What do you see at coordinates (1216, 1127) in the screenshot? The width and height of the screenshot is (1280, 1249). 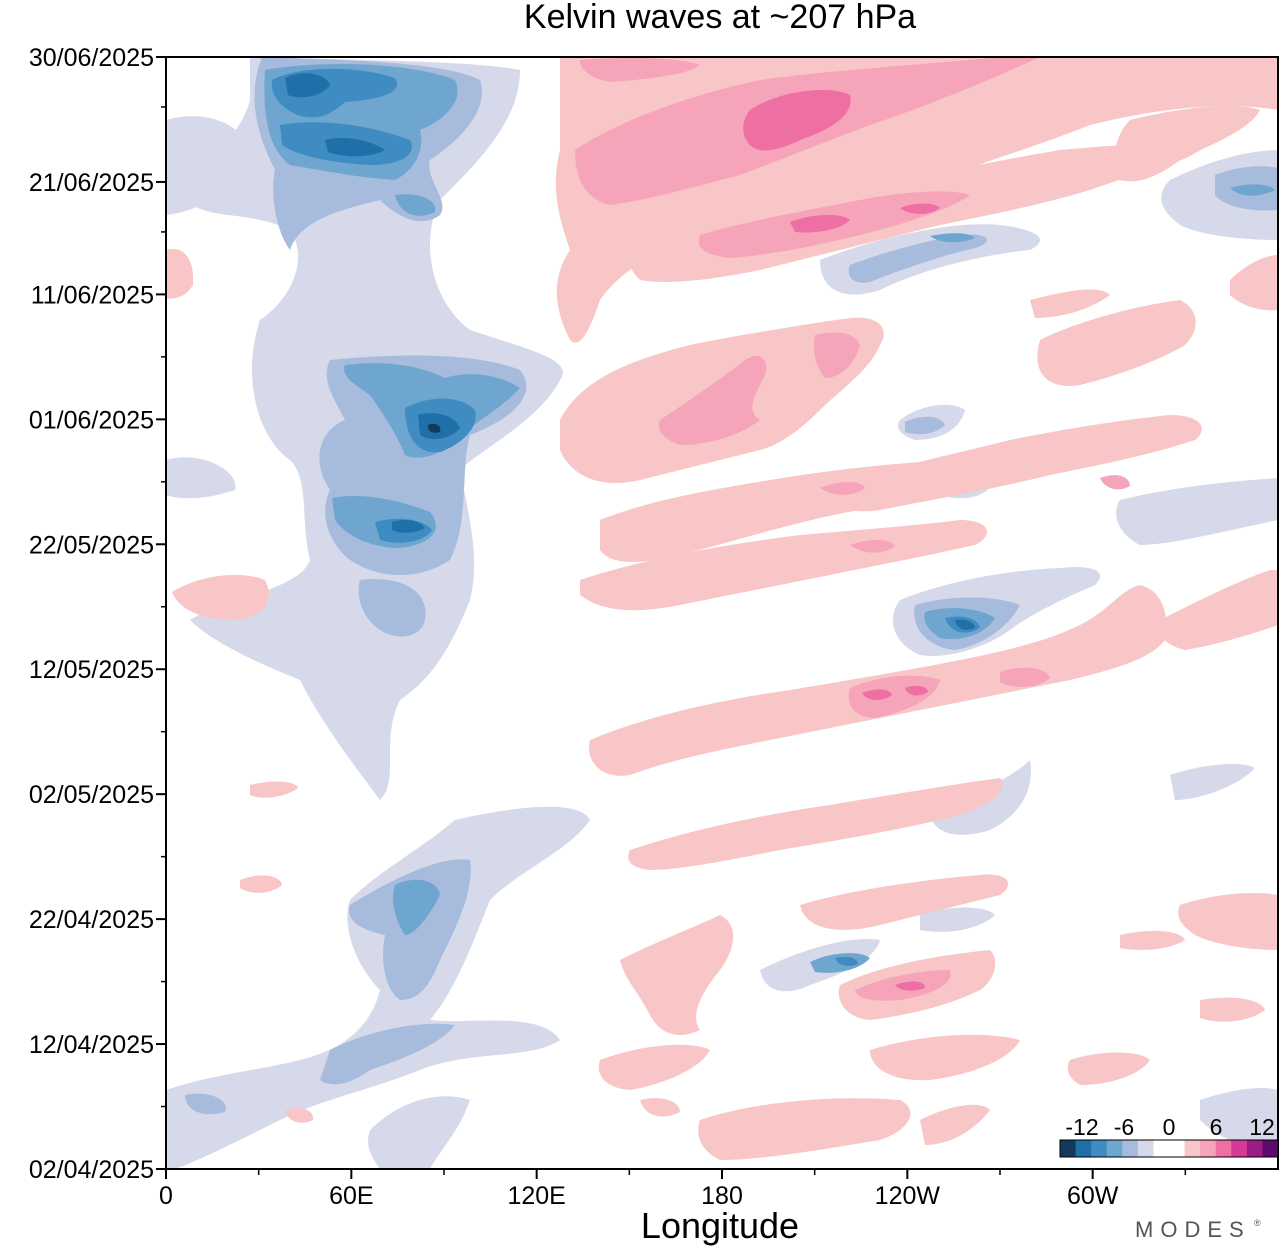 I see `colorbar-label: 6` at bounding box center [1216, 1127].